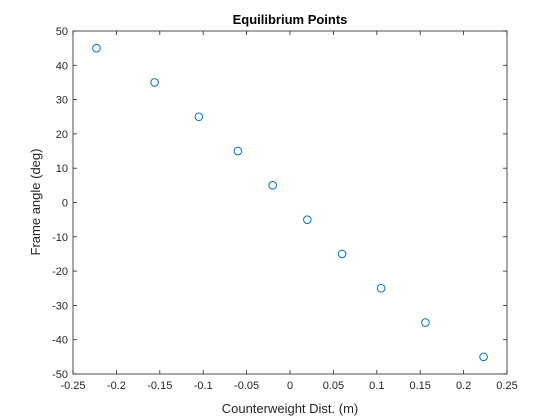 Image resolution: width=560 pixels, height=420 pixels. What do you see at coordinates (116, 386) in the screenshot?
I see `x-tick-label: -0.2` at bounding box center [116, 386].